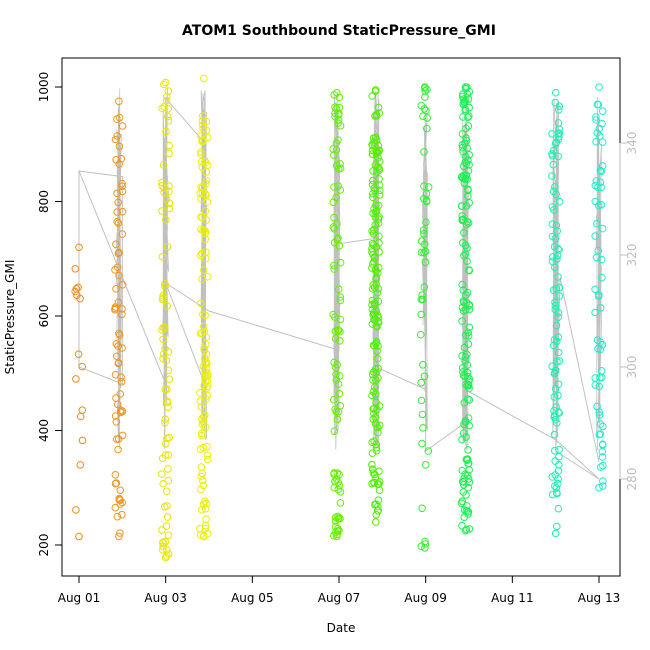 The height and width of the screenshot is (650, 650). Describe the element at coordinates (252, 598) in the screenshot. I see `x-tick-label: Aug 05` at that location.